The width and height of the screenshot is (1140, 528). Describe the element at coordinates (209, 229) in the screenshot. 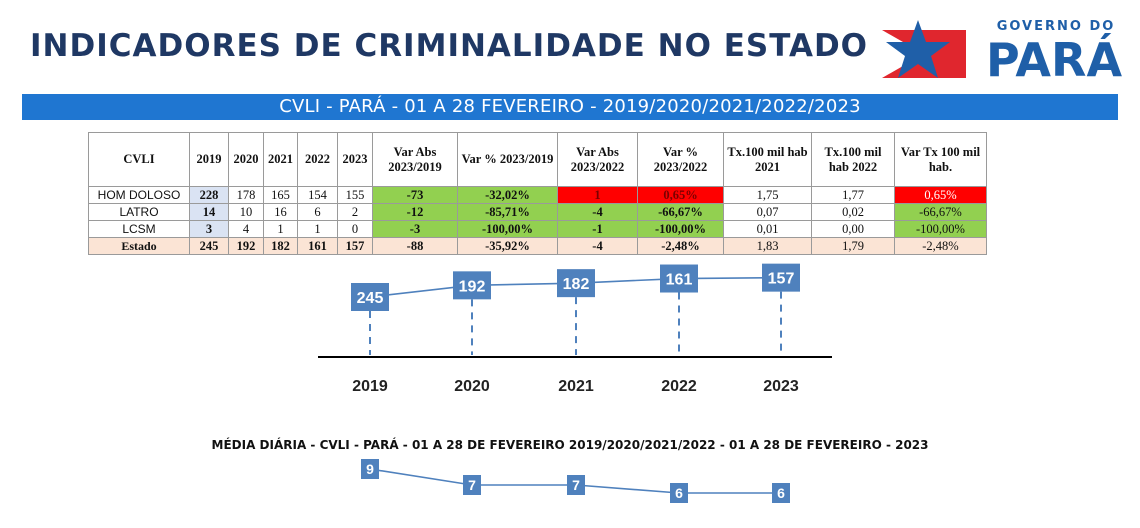

I see `table-cell: 3` at that location.